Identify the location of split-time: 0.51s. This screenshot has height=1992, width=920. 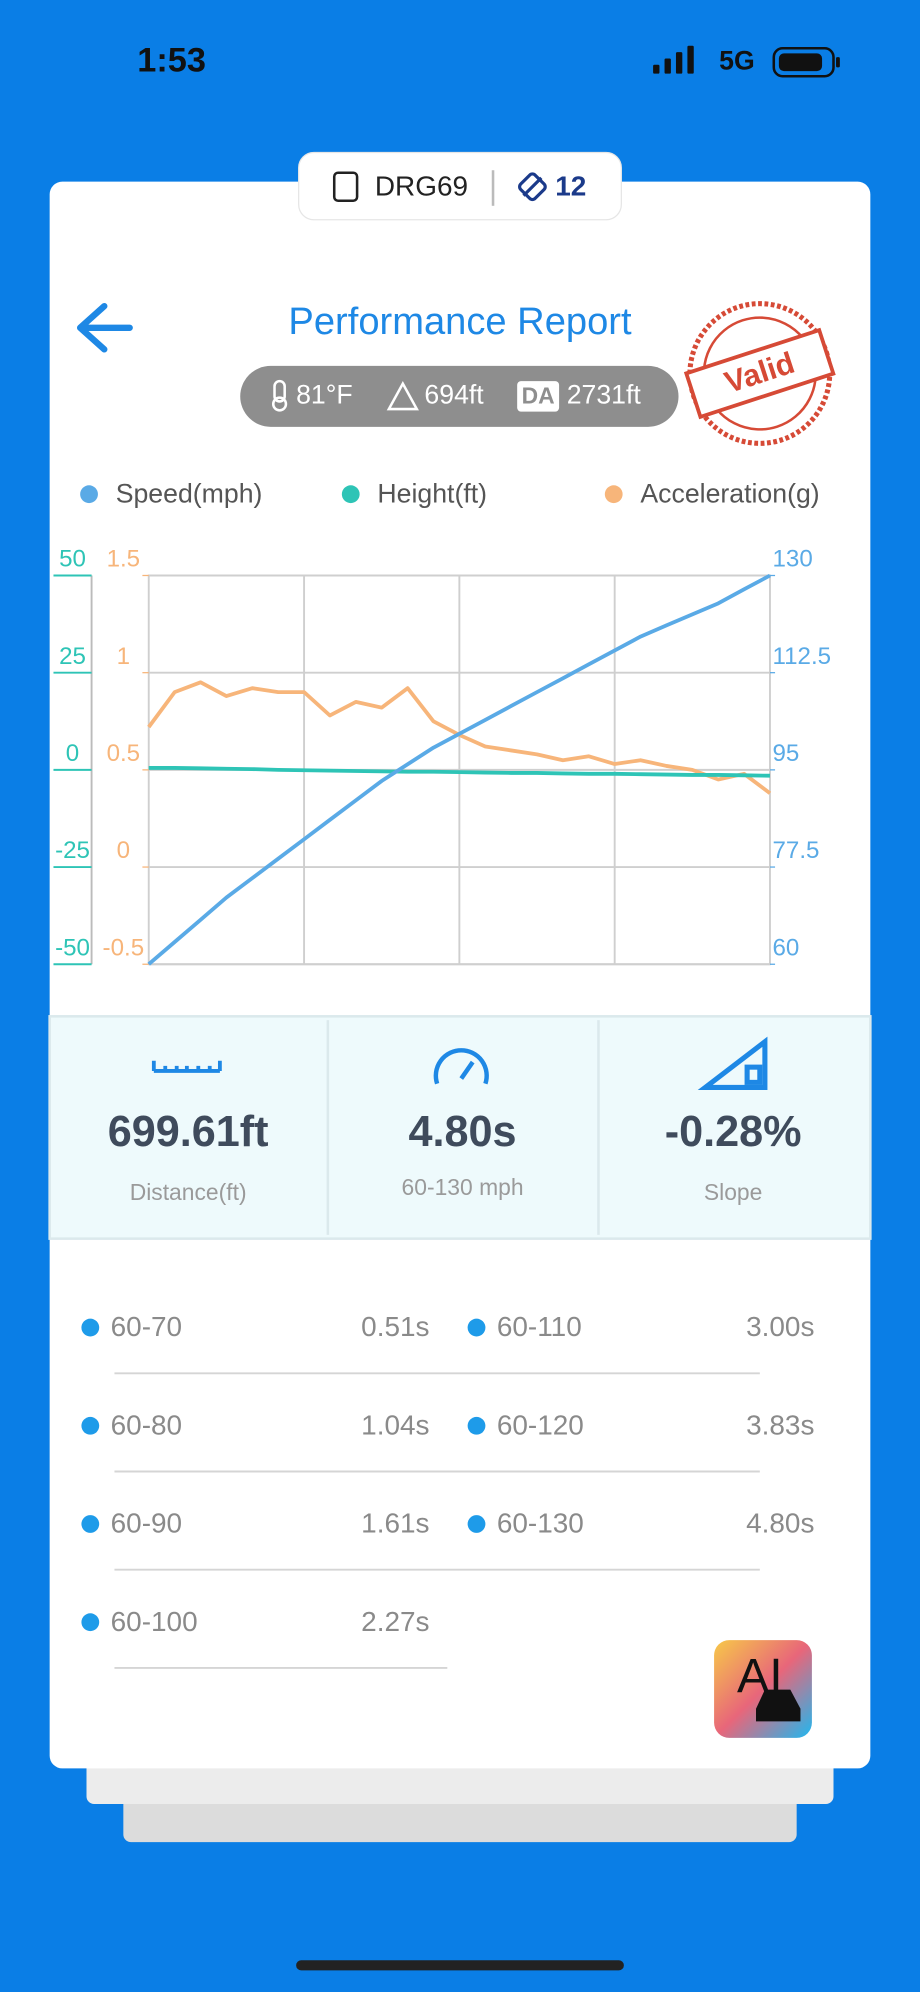
(395, 1326).